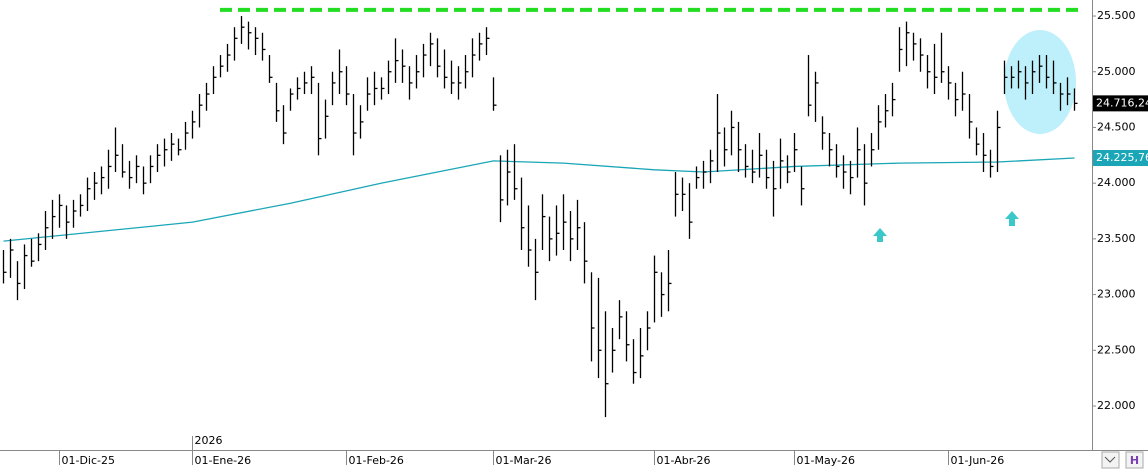 Image resolution: width=1148 pixels, height=471 pixels. What do you see at coordinates (1116, 405) in the screenshot?
I see `y-tick-label: 22.000` at bounding box center [1116, 405].